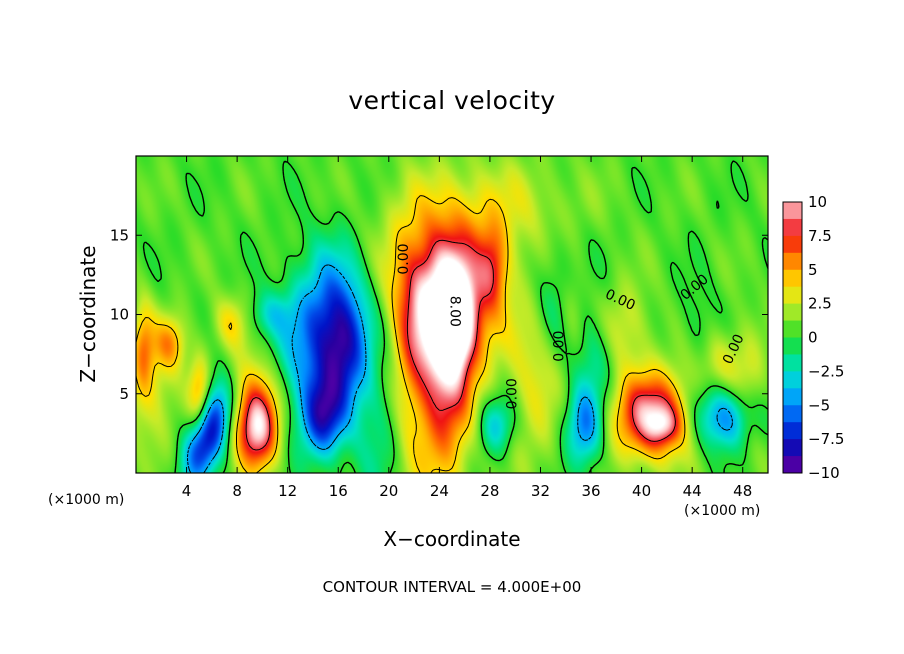 Image resolution: width=904 pixels, height=654 pixels. What do you see at coordinates (86, 500) in the screenshot?
I see `y-axis-unit-label: (×1000 m)` at bounding box center [86, 500].